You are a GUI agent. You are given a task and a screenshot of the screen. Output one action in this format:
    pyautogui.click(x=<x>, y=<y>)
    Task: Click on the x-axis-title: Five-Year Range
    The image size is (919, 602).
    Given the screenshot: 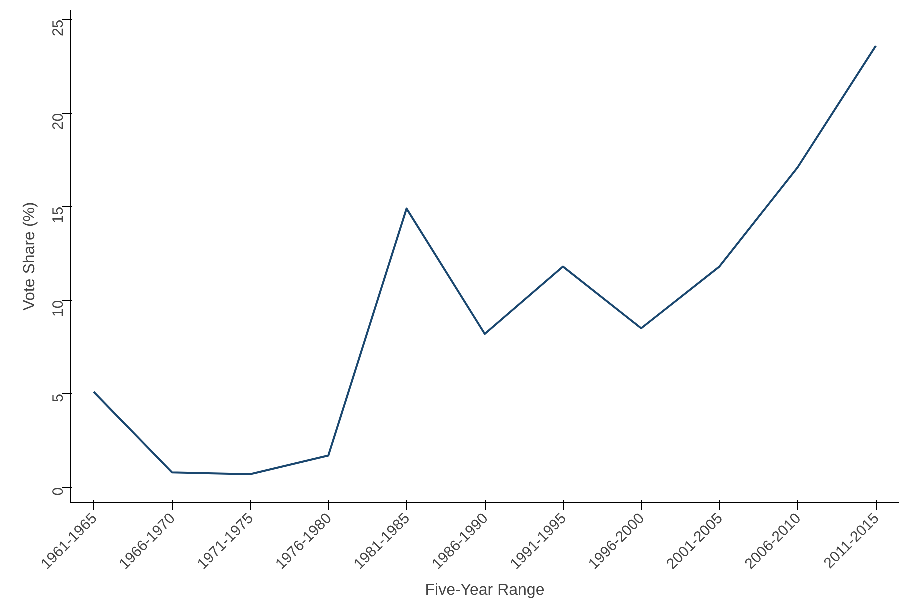 What is the action you would take?
    pyautogui.click(x=485, y=590)
    